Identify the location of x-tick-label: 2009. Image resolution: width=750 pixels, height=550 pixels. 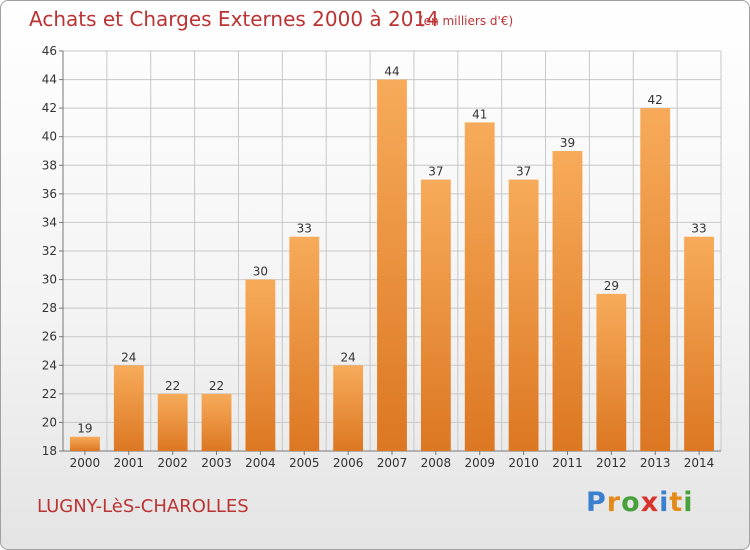
(479, 463).